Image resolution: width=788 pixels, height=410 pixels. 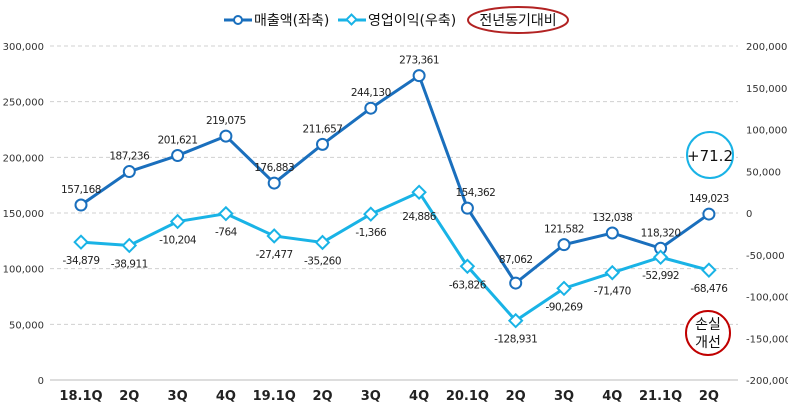 I want to click on legend-revenue-label: 매출액(좌축), so click(x=291, y=21).